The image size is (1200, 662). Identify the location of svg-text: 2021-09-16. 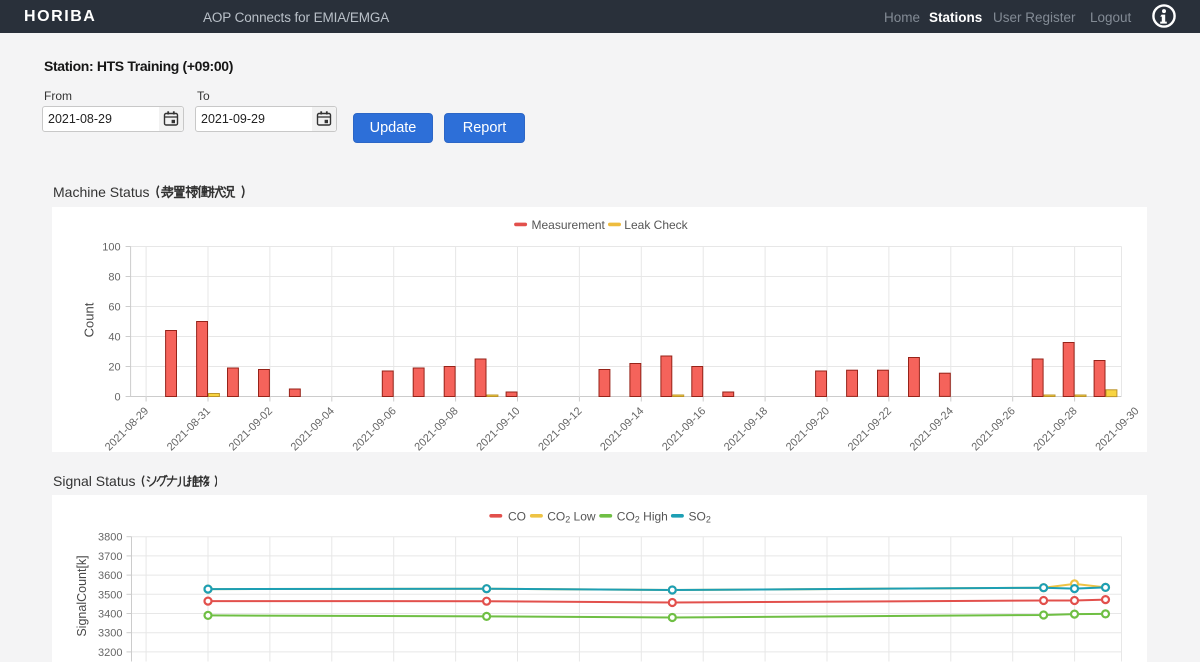
(684, 428).